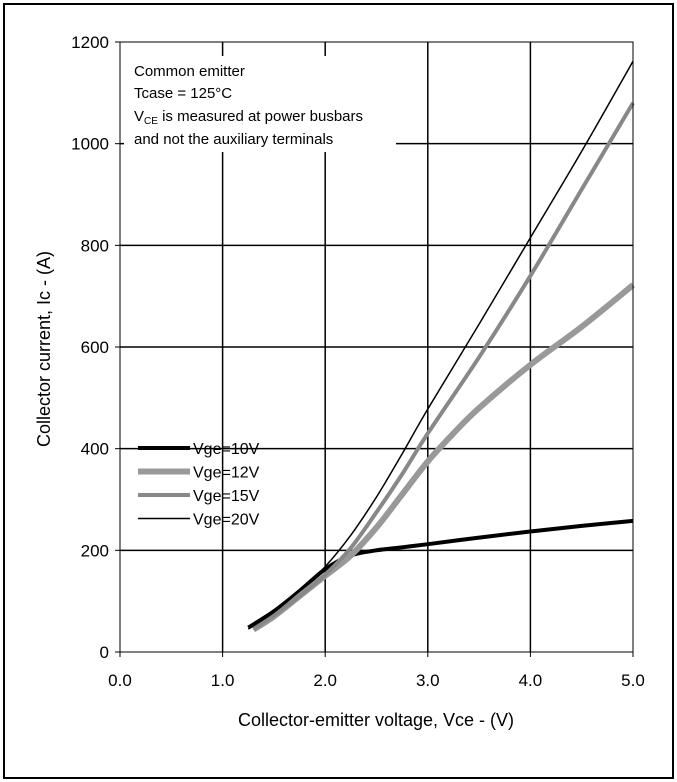 Image resolution: width=677 pixels, height=782 pixels. I want to click on x-tick-label: 4.0, so click(531, 680).